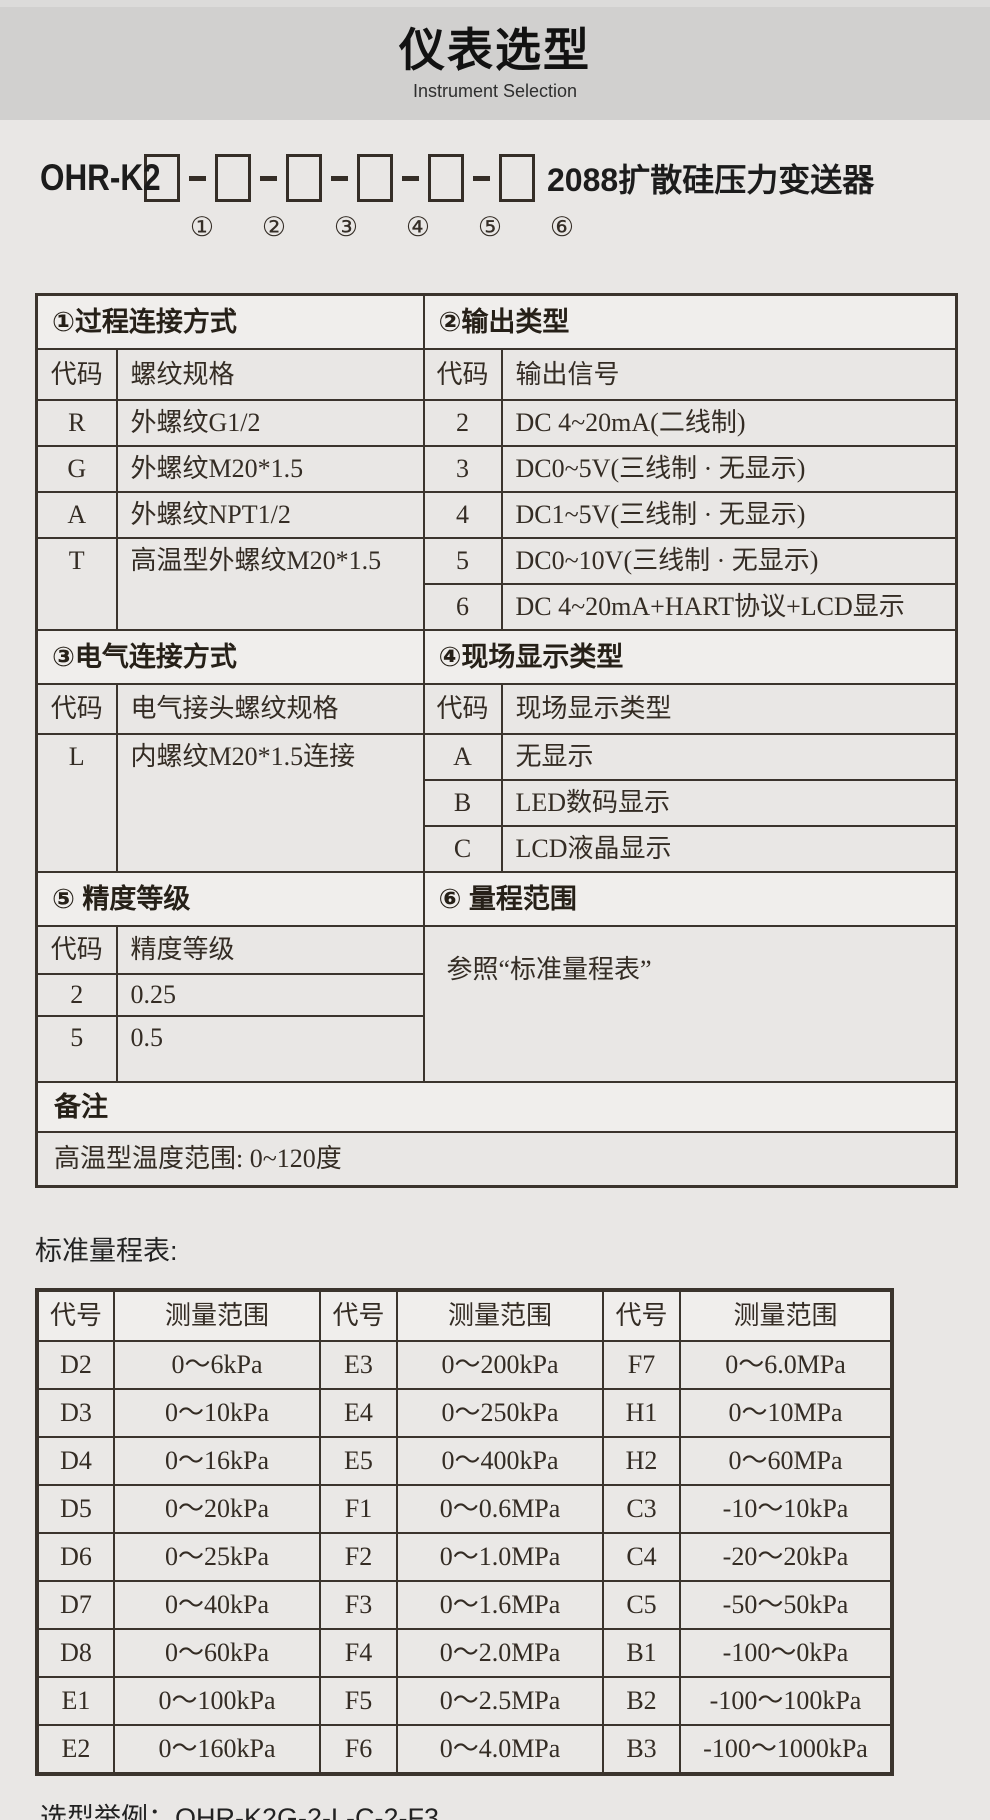 This screenshot has height=1820, width=990. I want to click on desc-cell: 外螺纹M20*1.5, so click(270, 469).